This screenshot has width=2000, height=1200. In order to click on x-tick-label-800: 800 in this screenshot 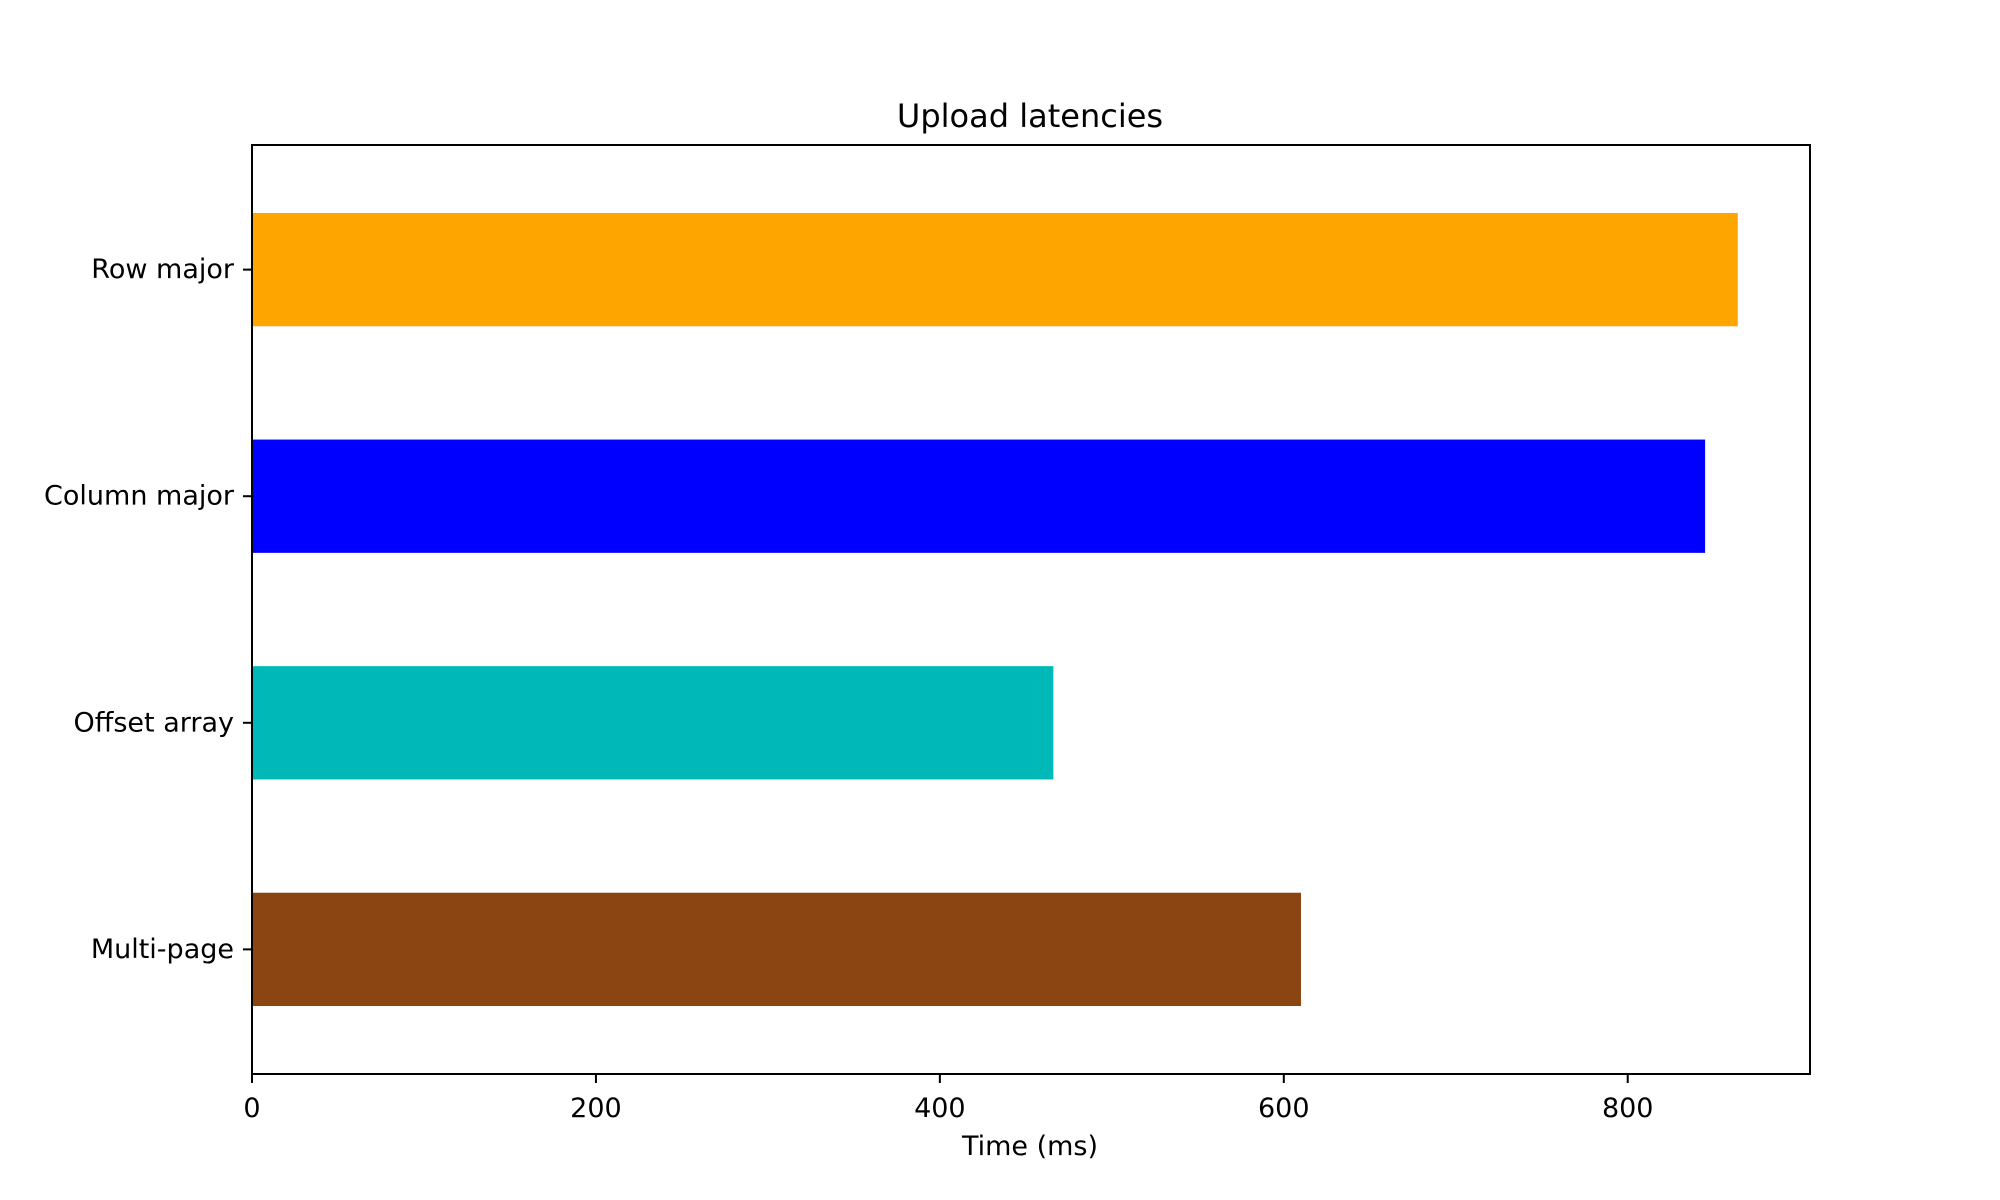, I will do `click(1628, 1108)`.